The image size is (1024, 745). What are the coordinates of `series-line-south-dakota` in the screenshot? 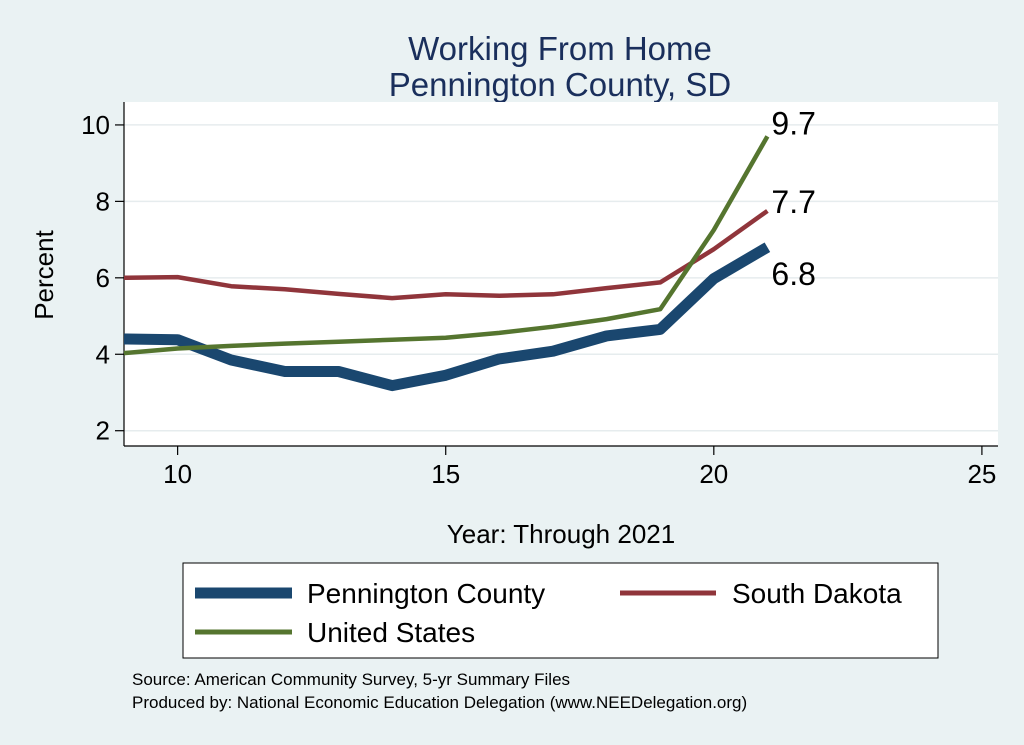 It's located at (446, 255).